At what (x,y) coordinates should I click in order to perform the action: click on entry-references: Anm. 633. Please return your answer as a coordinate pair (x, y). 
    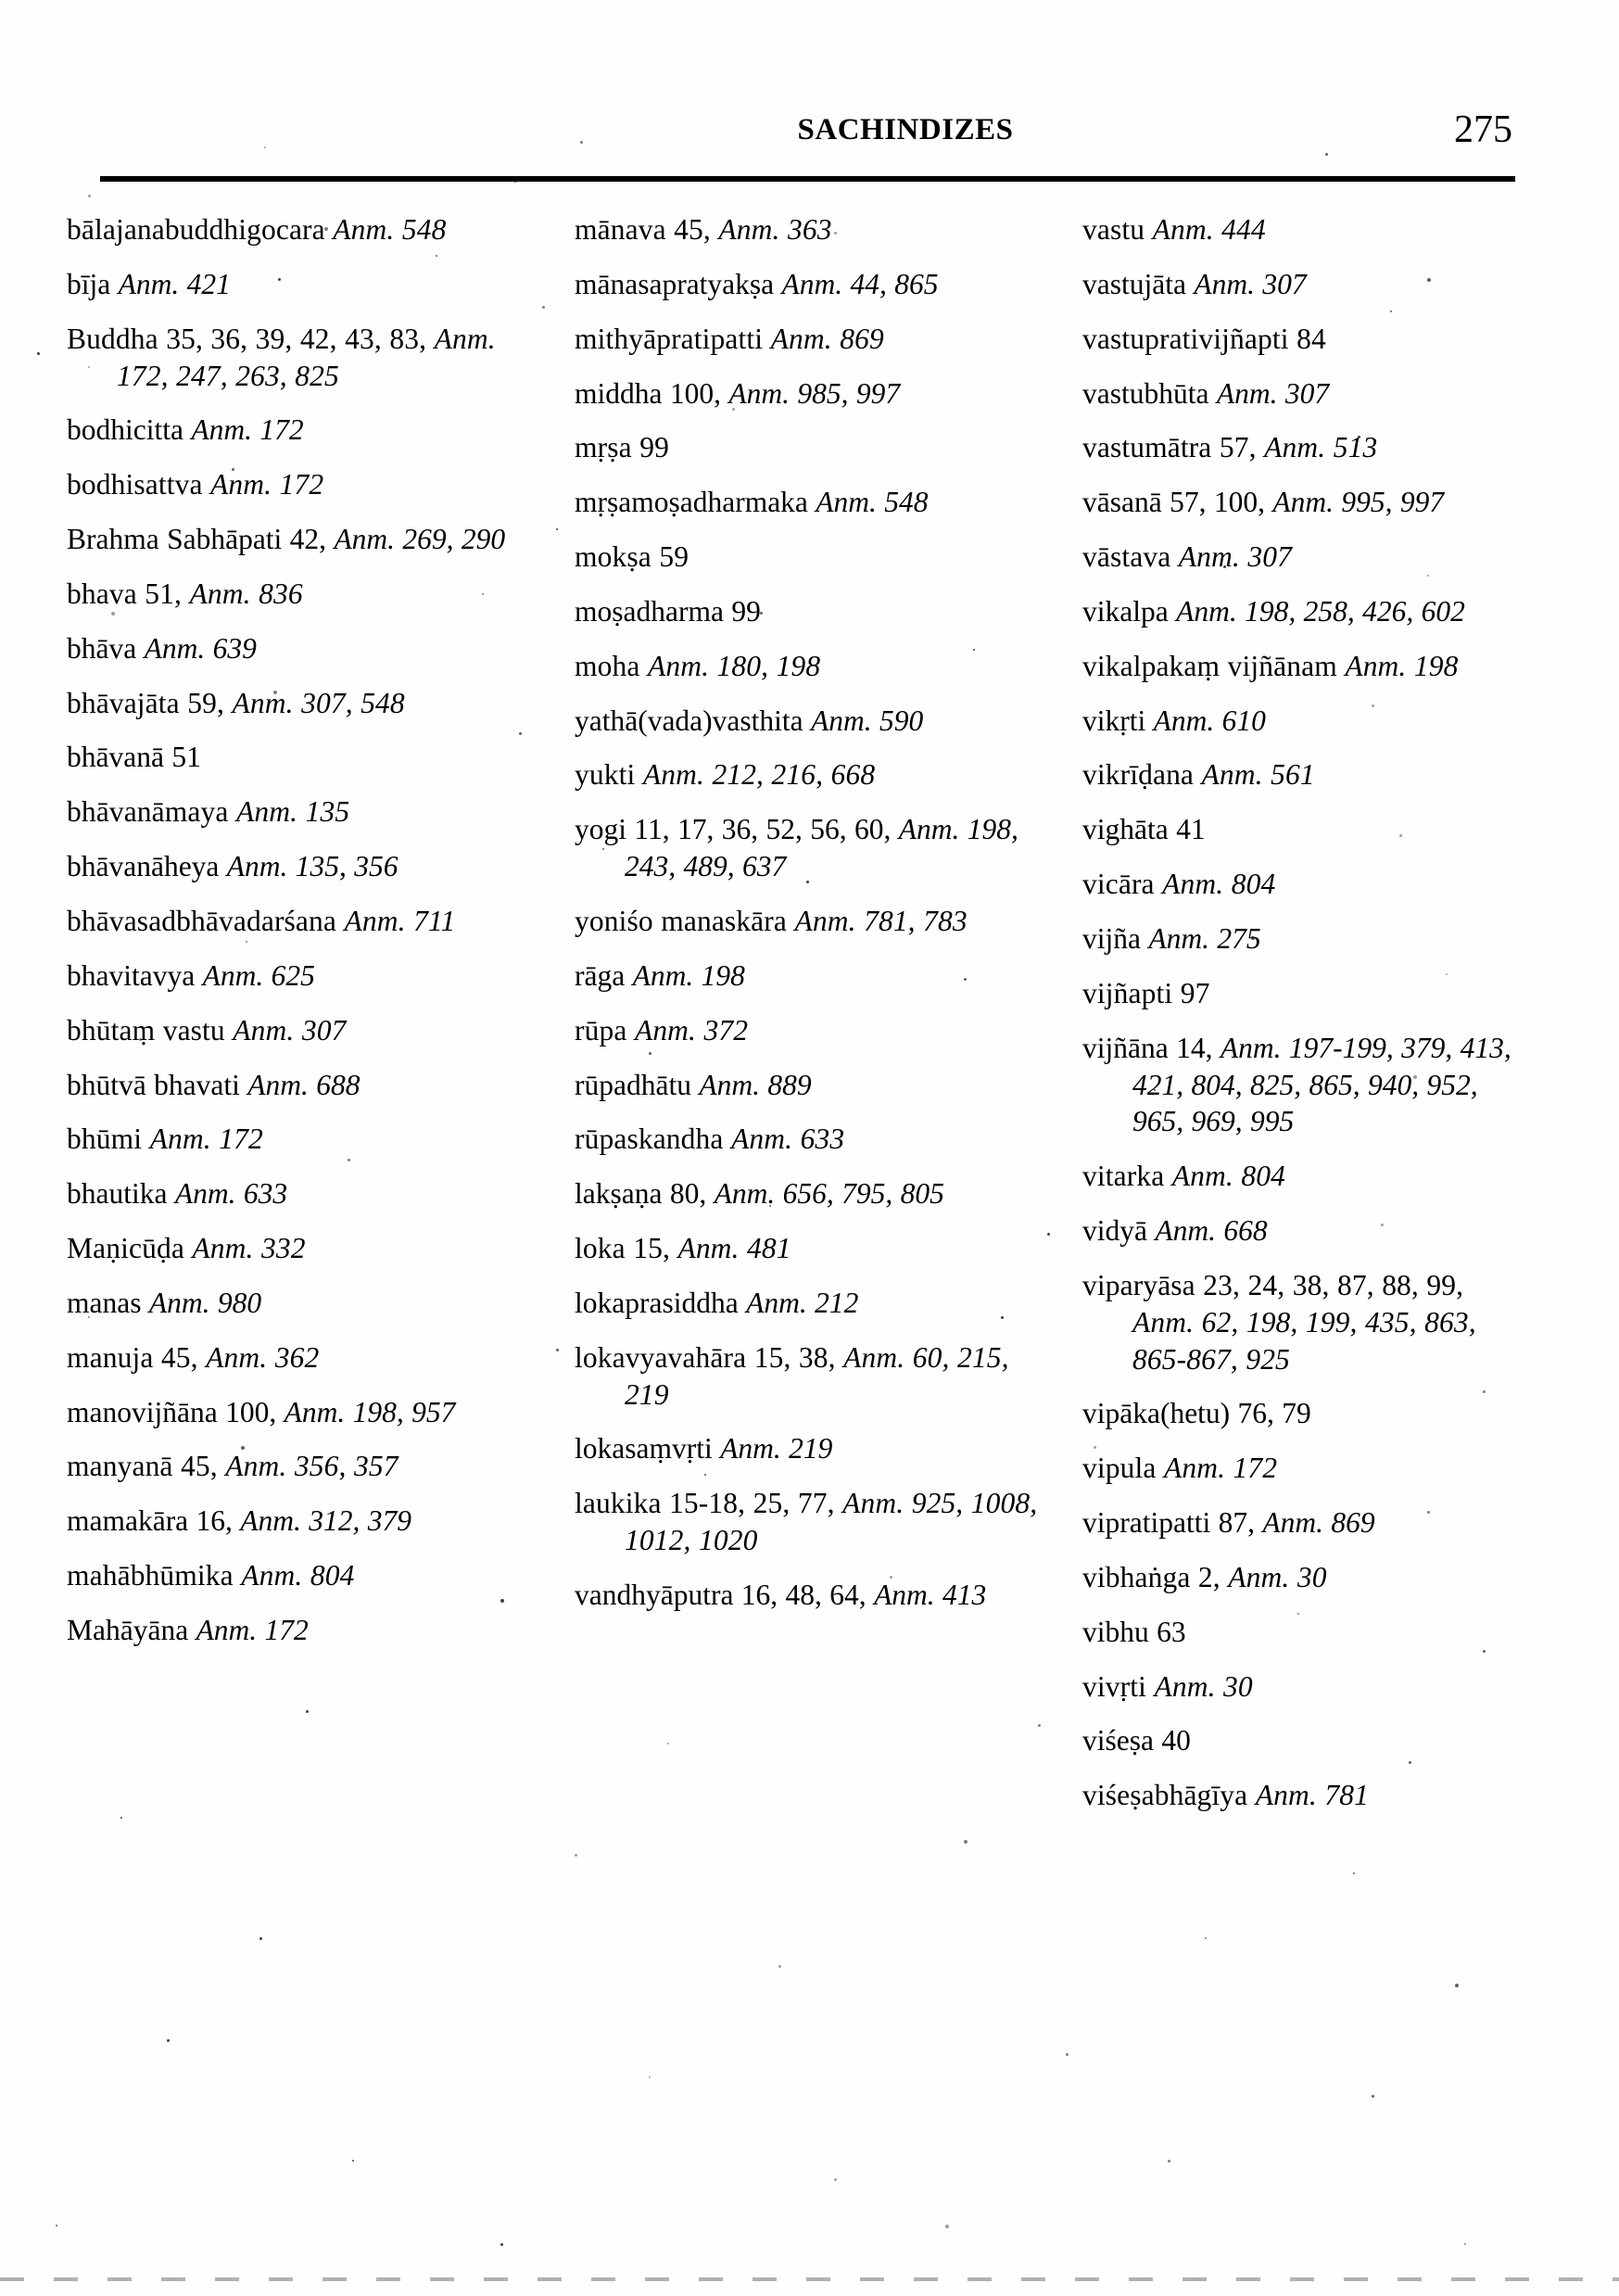
    Looking at the image, I should click on (788, 1139).